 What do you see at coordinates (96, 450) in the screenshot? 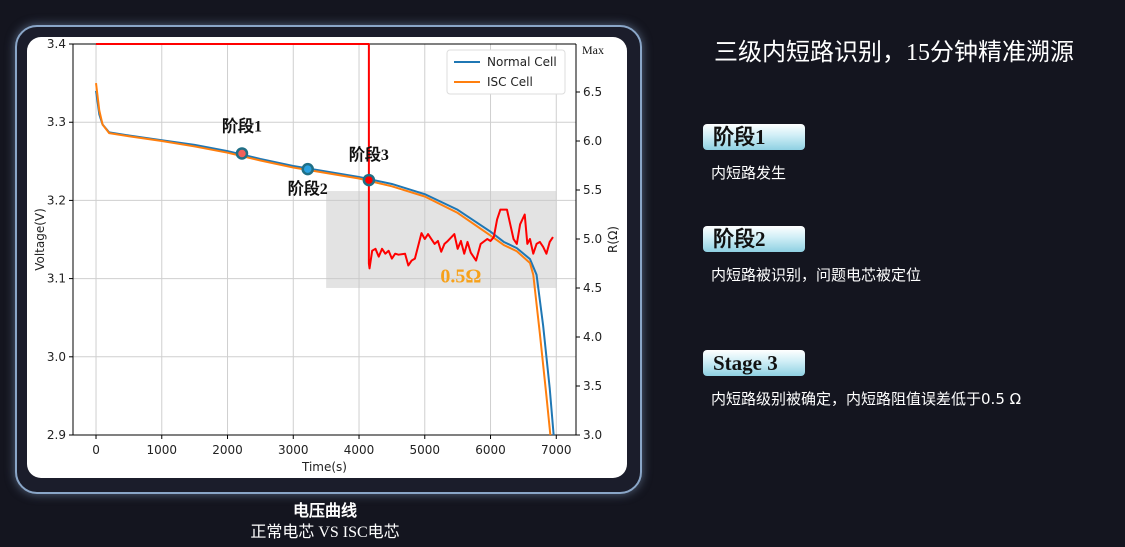
I see `x-tick-label: 0` at bounding box center [96, 450].